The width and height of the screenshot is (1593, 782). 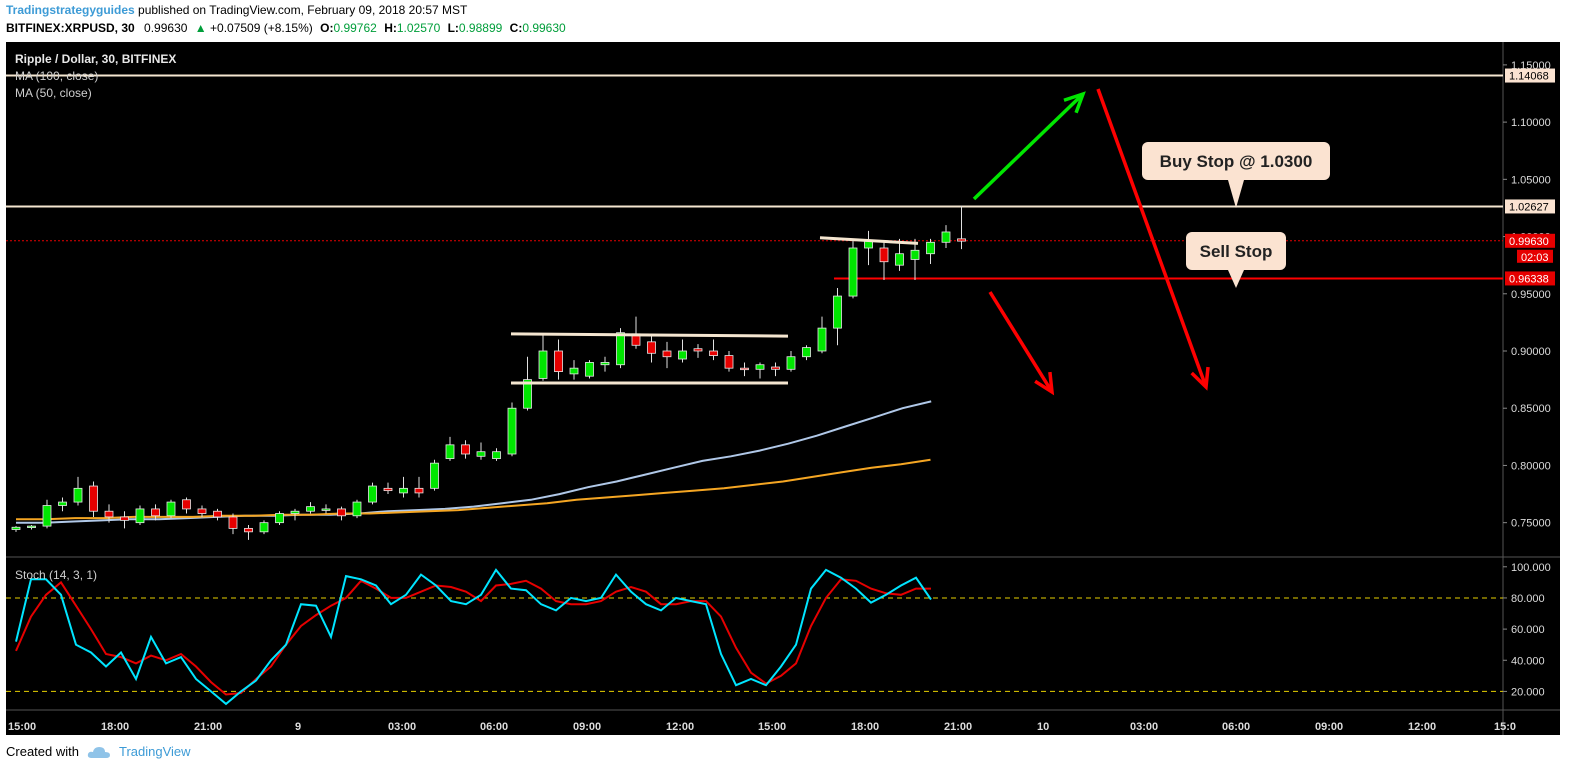 I want to click on chart-title: Ripple / Dollar, 30, BITFINEX, so click(x=95, y=59).